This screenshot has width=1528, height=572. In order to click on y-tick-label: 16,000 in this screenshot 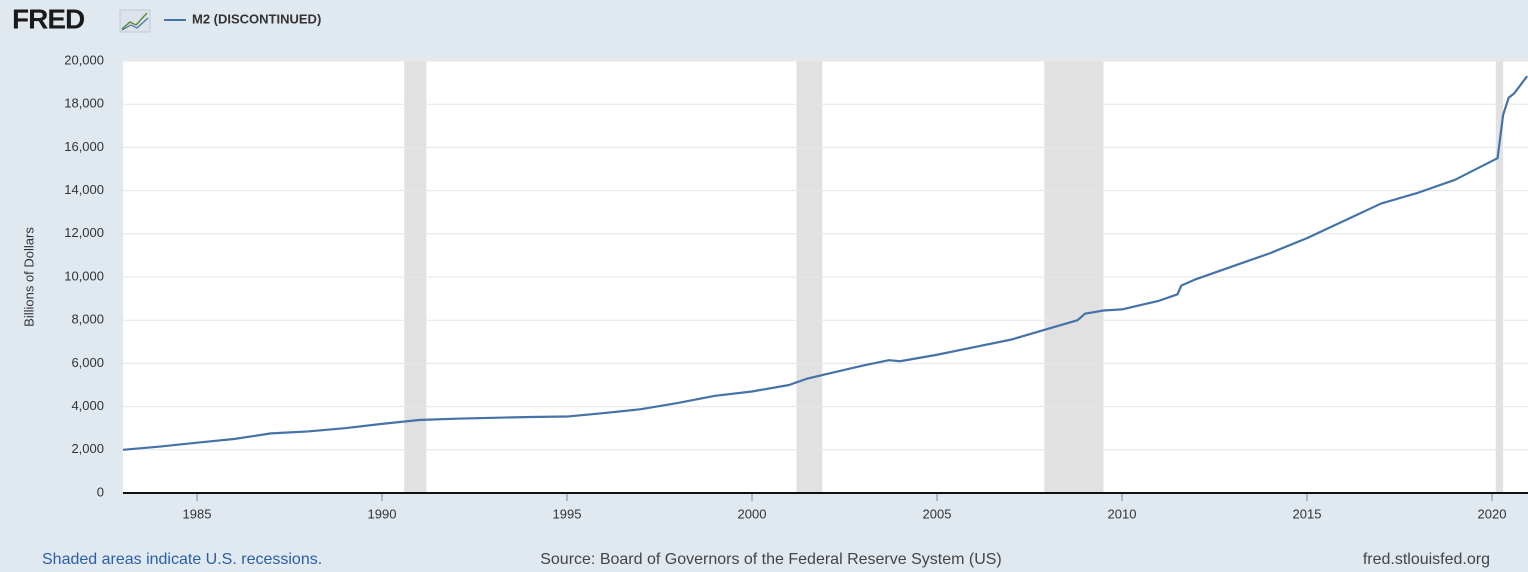, I will do `click(84, 146)`.